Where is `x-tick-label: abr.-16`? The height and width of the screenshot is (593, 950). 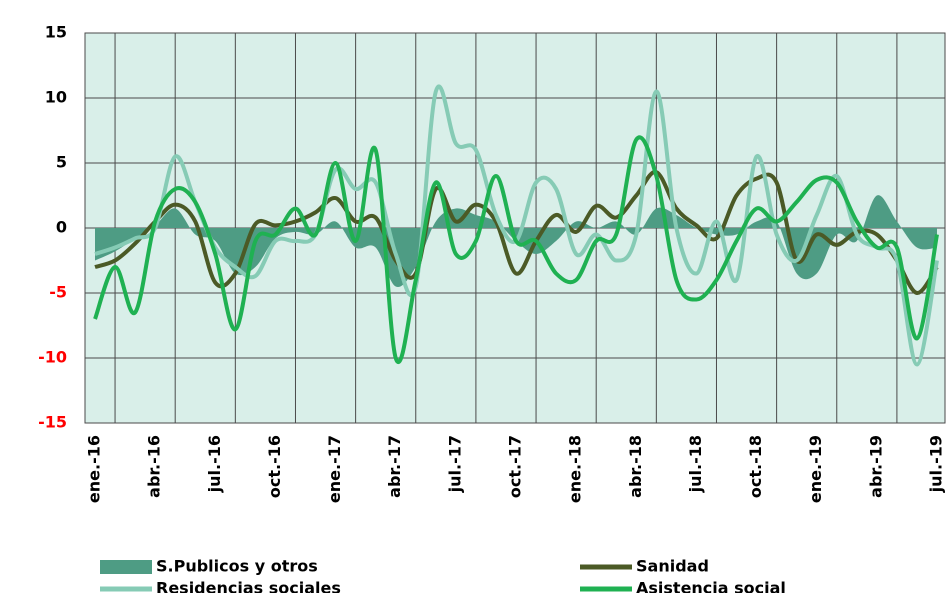 x-tick-label: abr.-16 is located at coordinates (154, 466).